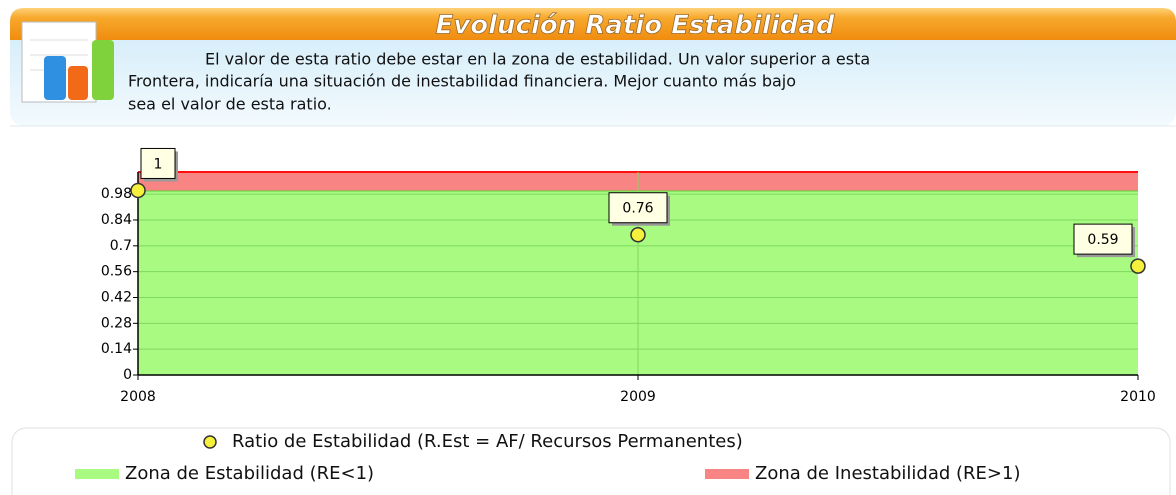 The height and width of the screenshot is (495, 1176). What do you see at coordinates (249, 473) in the screenshot?
I see `legend-label: Zona de Estabilidad (RE<1)` at bounding box center [249, 473].